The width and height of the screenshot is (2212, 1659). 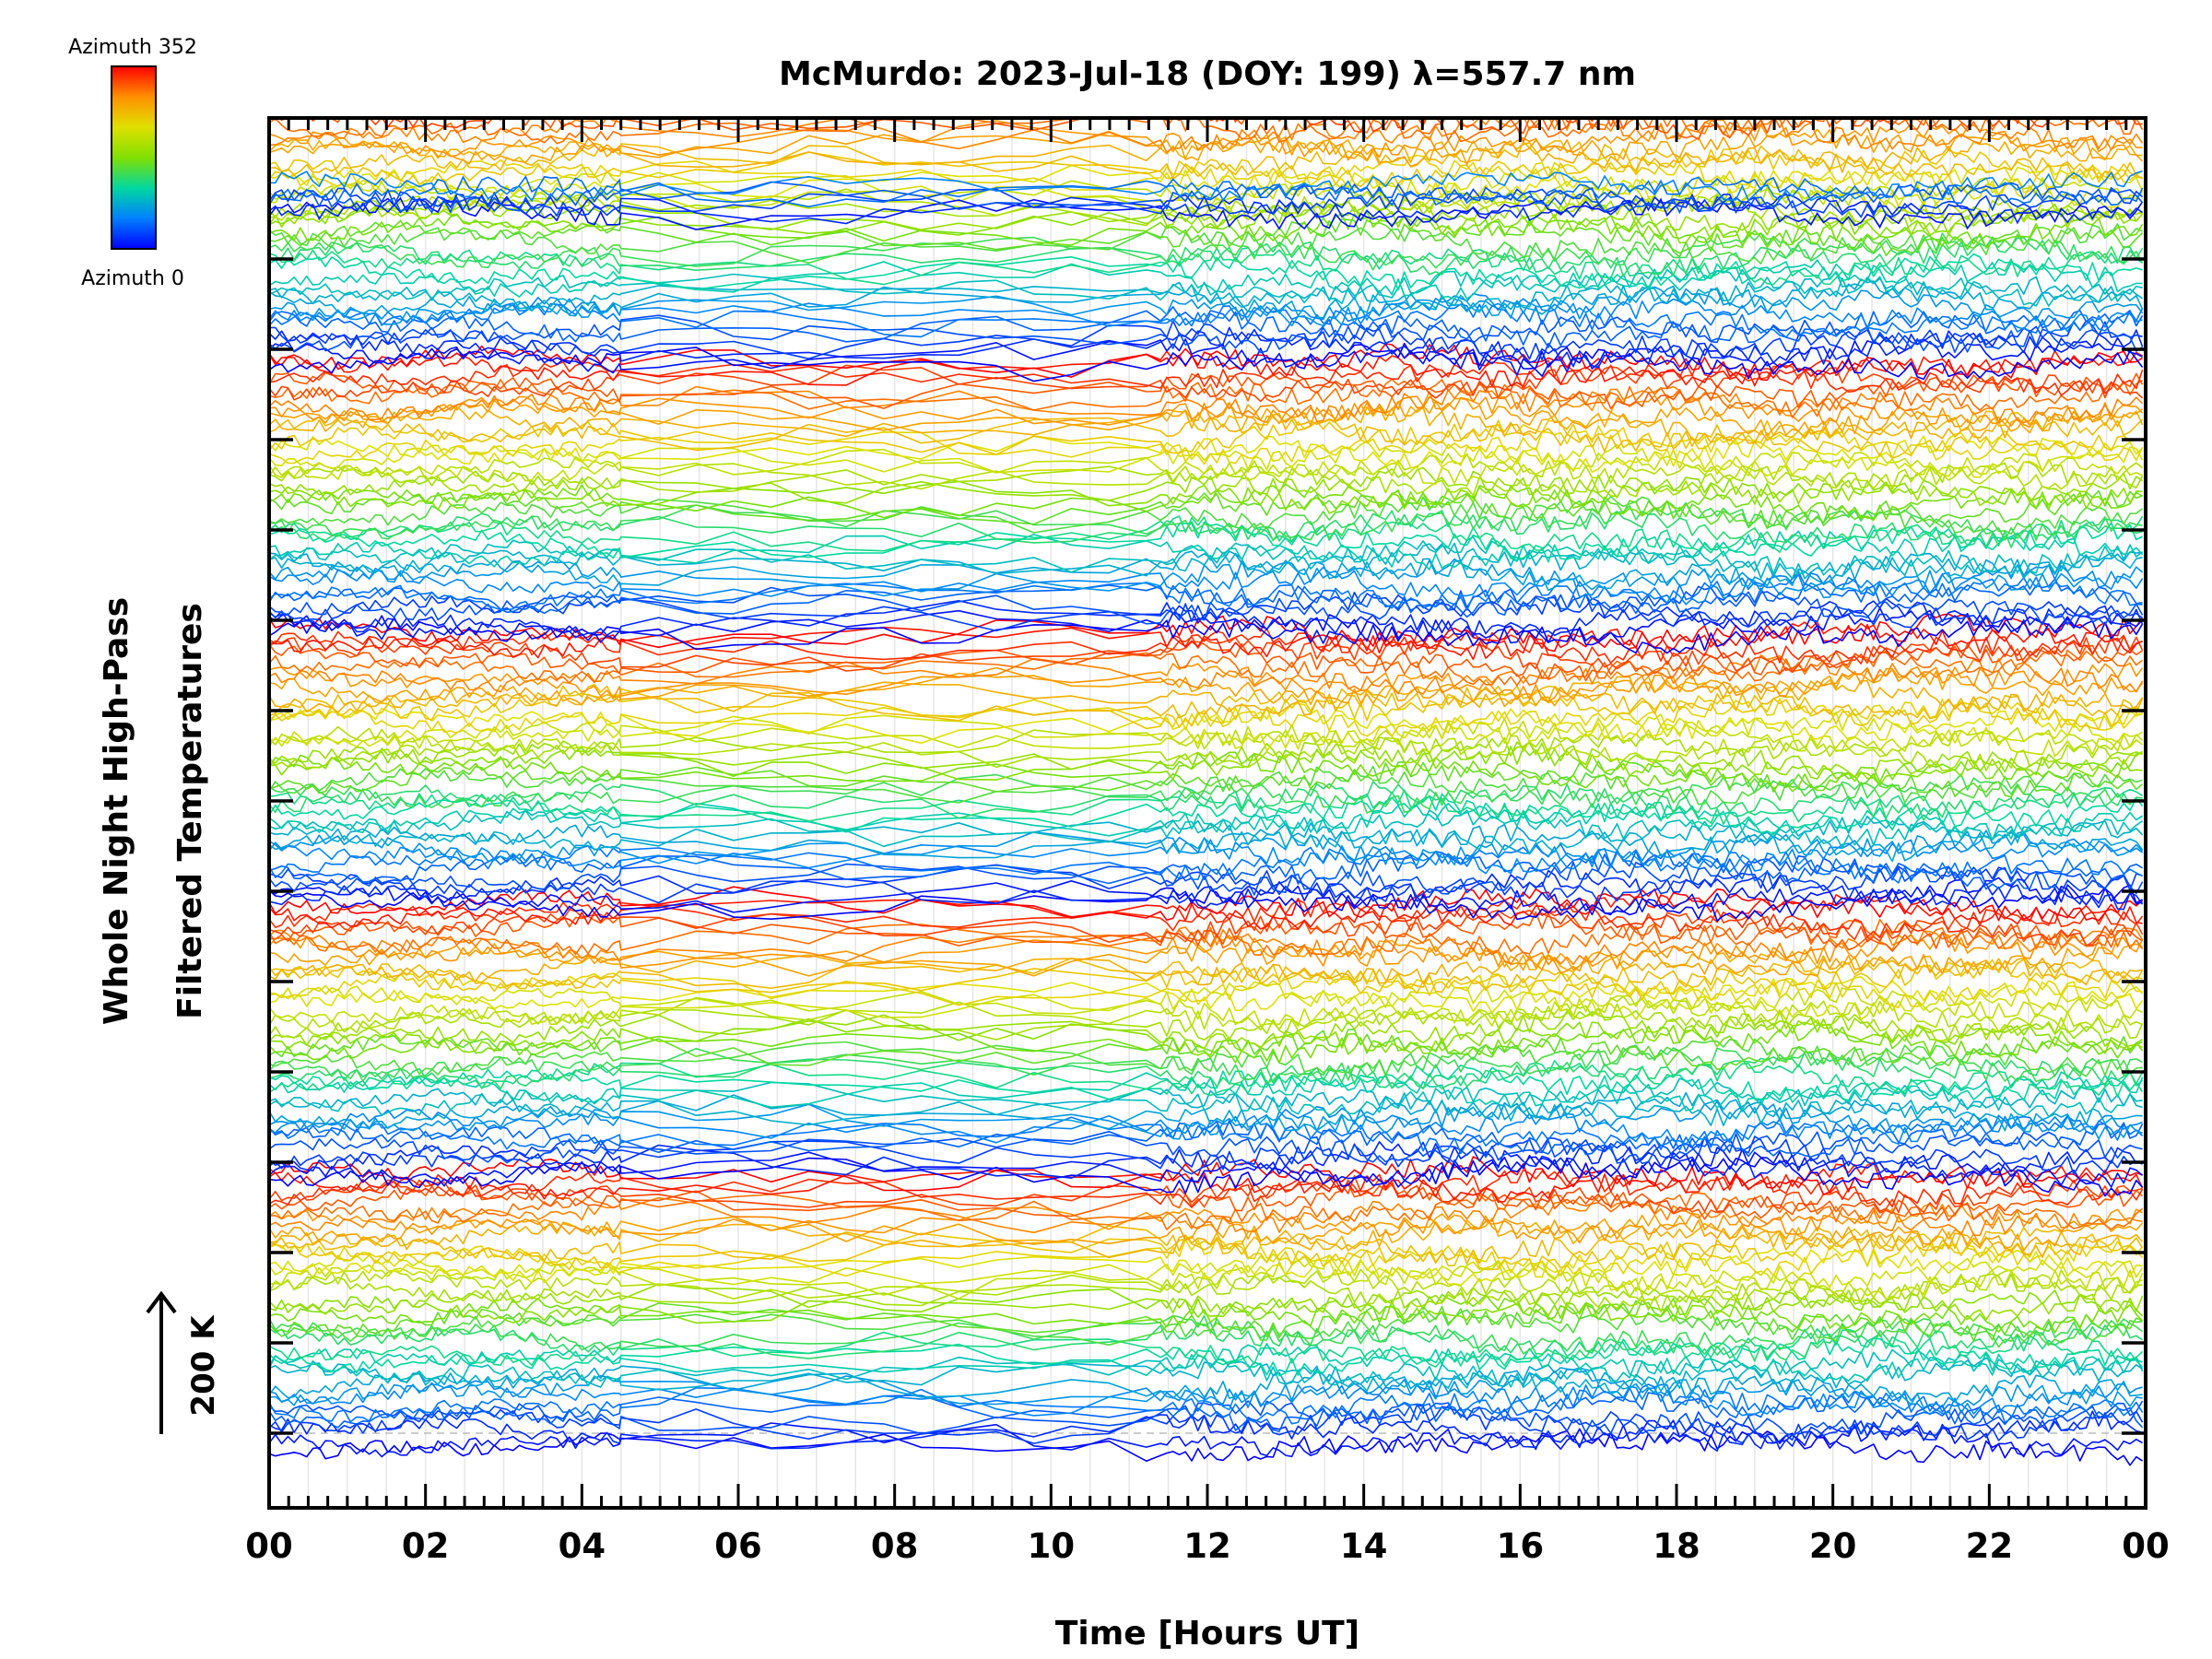 I want to click on scale-bar-label: 200 K, so click(x=203, y=1365).